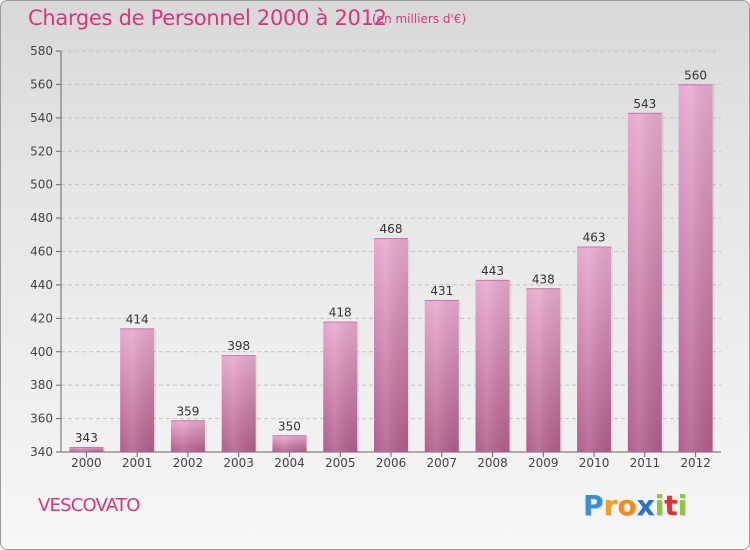  Describe the element at coordinates (492, 463) in the screenshot. I see `x-tick-label: 2008` at that location.